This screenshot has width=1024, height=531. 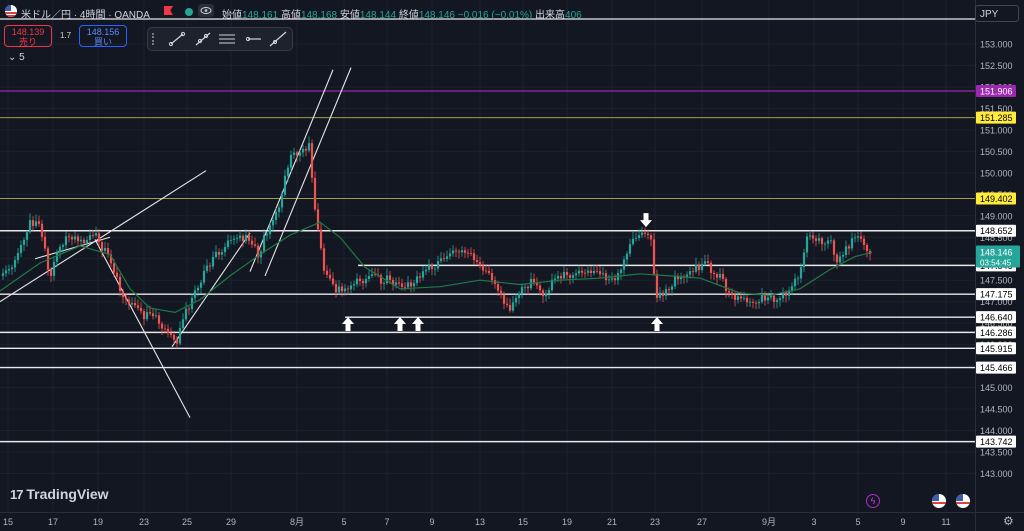 What do you see at coordinates (873, 501) in the screenshot?
I see `lightning-icon: ϟ` at bounding box center [873, 501].